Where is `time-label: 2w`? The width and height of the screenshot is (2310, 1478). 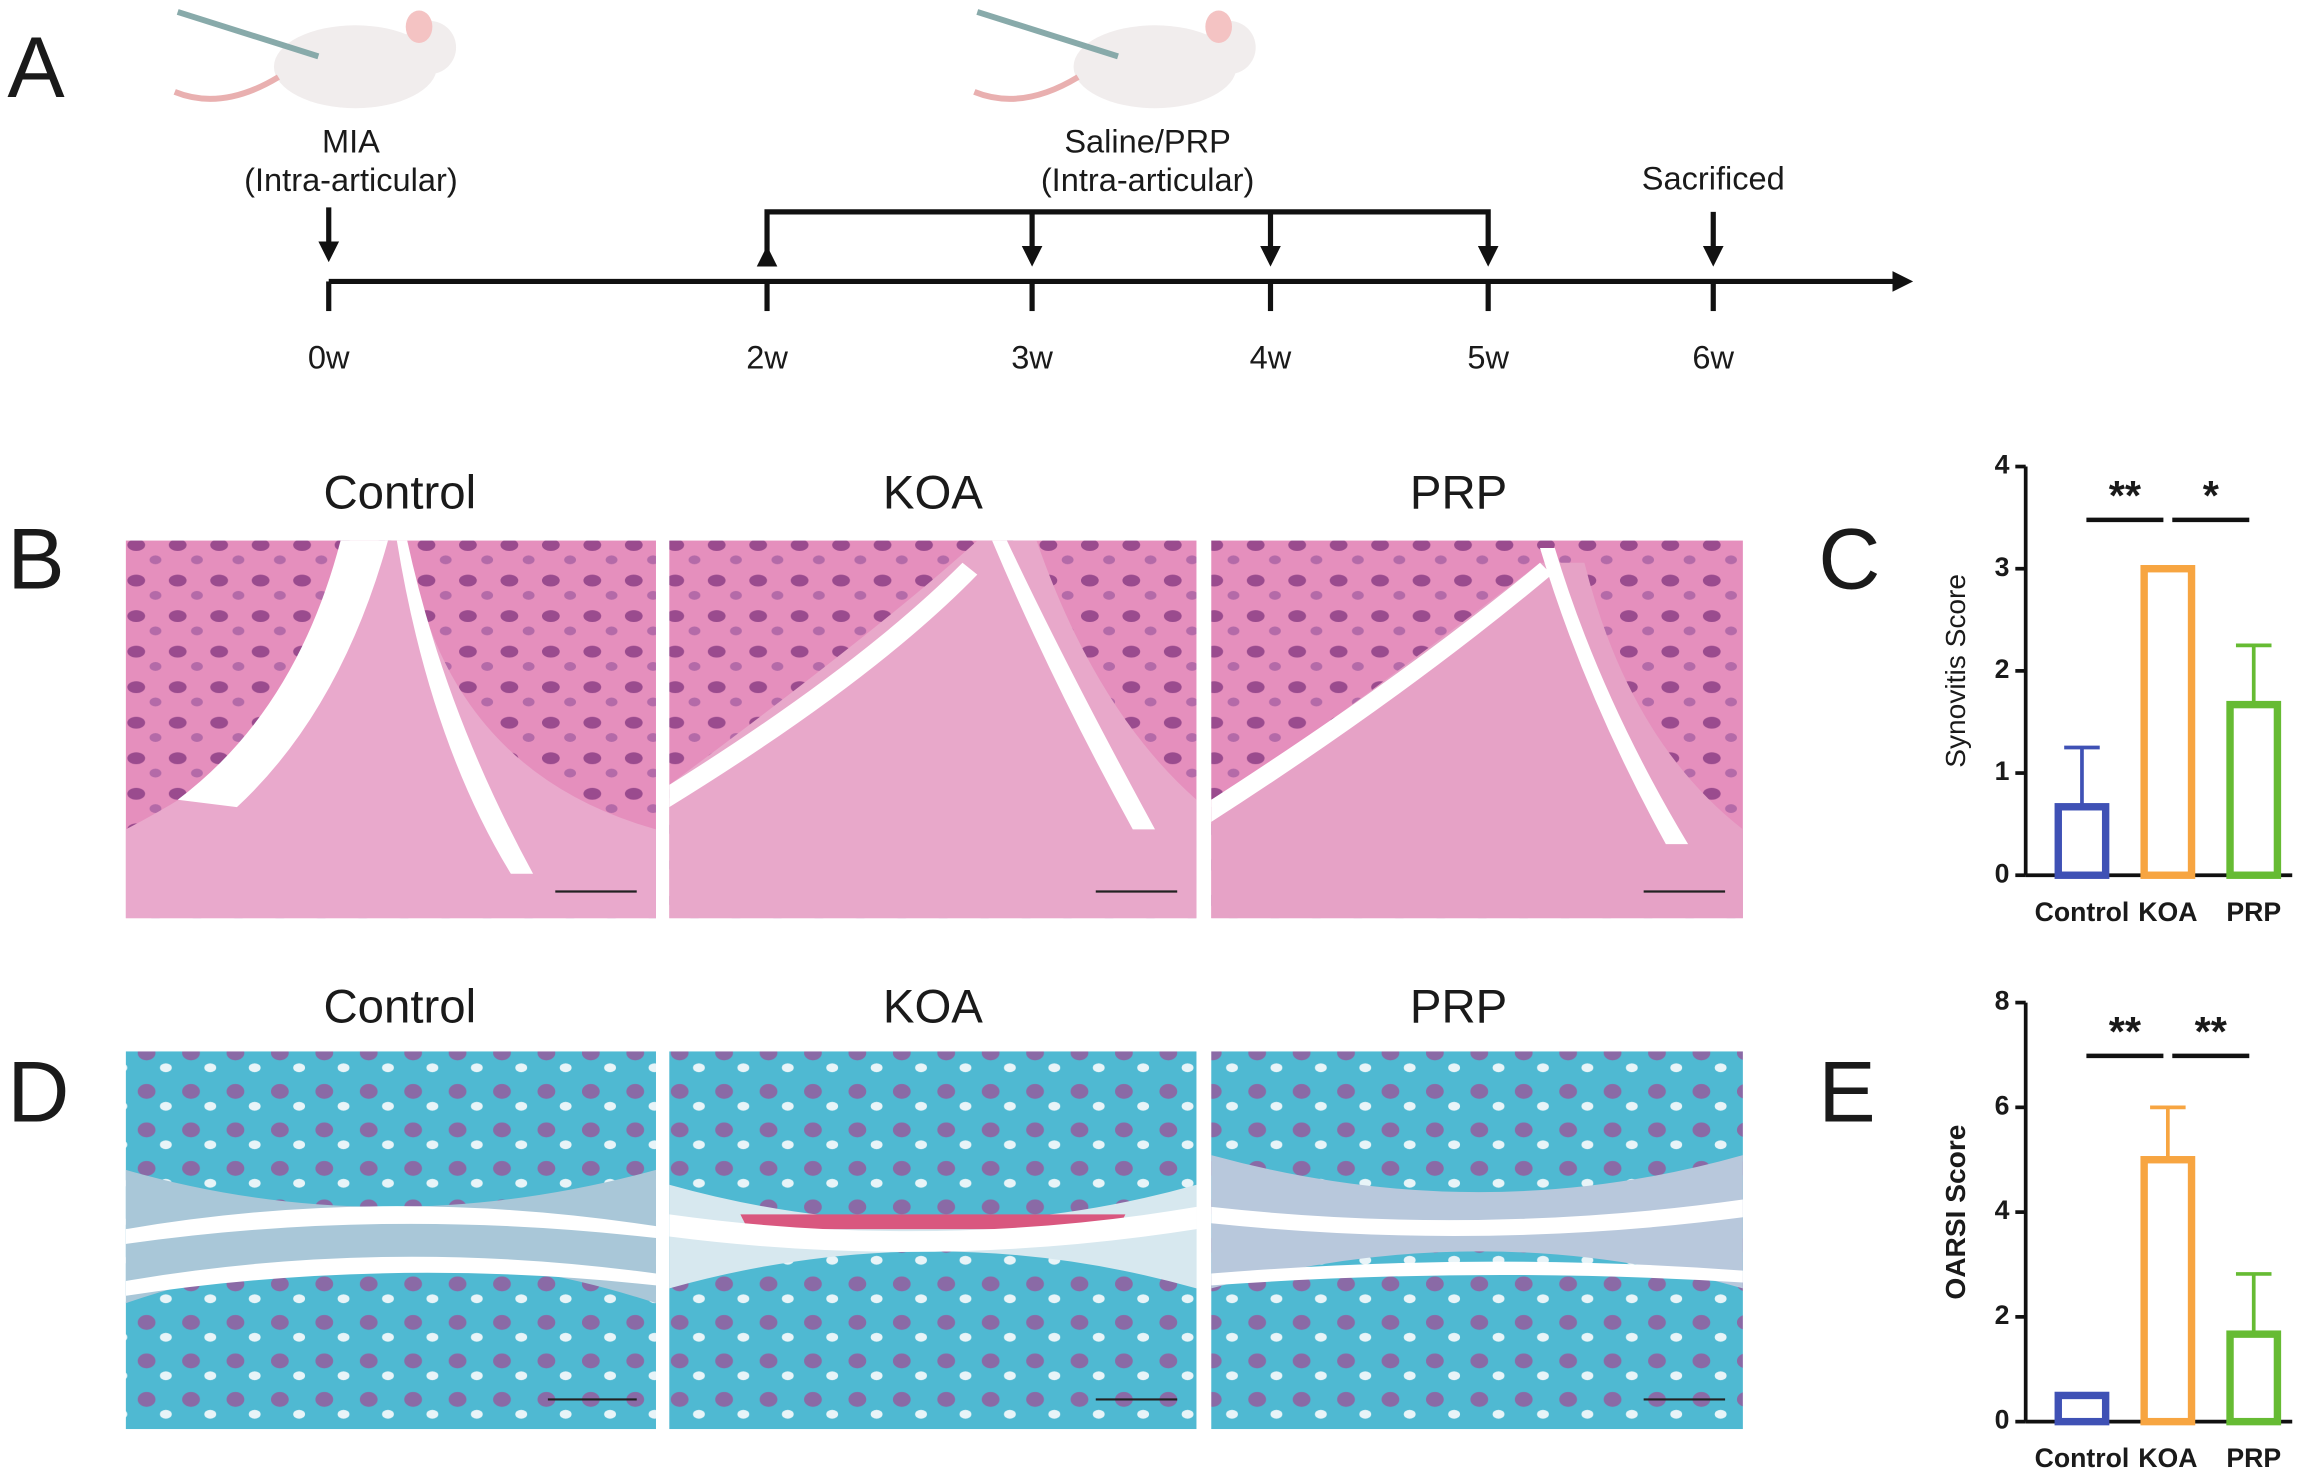
time-label: 2w is located at coordinates (767, 358).